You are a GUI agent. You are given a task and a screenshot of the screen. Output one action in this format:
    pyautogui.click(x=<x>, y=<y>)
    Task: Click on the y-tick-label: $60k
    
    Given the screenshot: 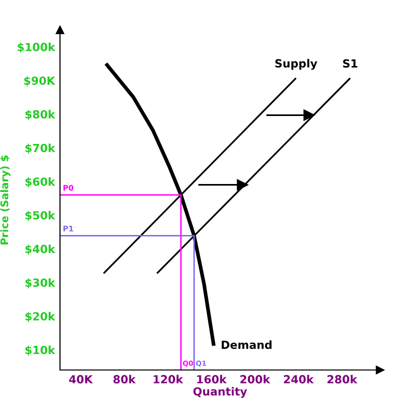 What is the action you would take?
    pyautogui.click(x=40, y=182)
    